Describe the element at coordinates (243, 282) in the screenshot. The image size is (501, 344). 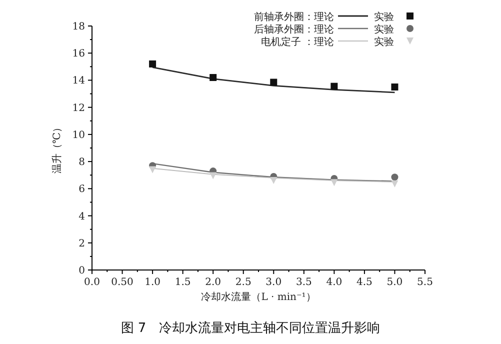
I see `x-tick-label: 2.5` at that location.